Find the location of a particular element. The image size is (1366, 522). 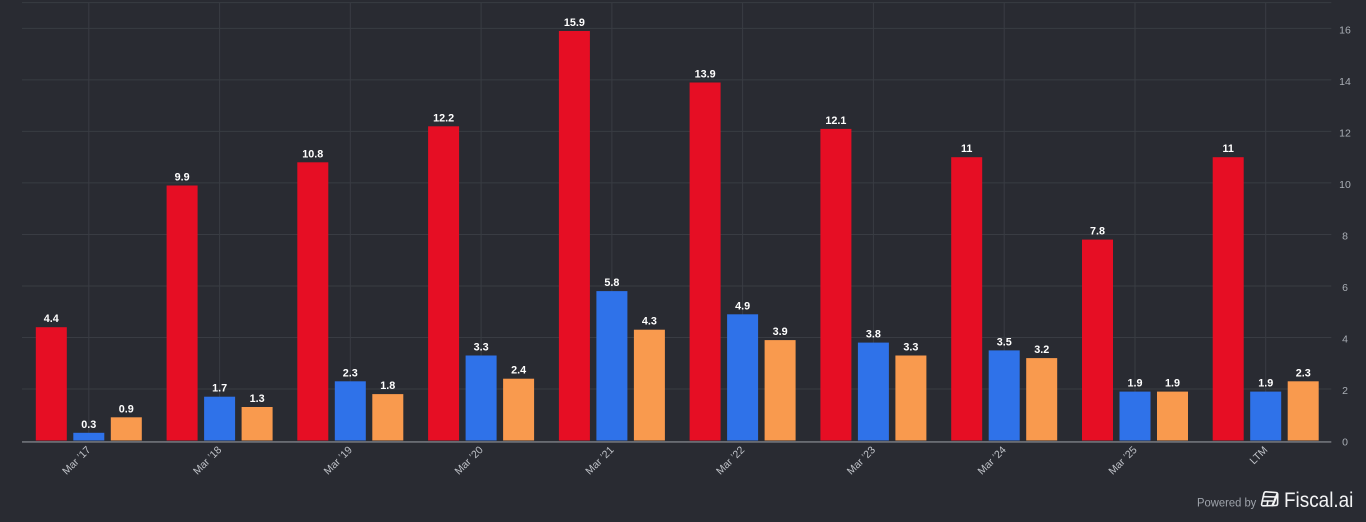

svg-text: 13.9 is located at coordinates (705, 75).